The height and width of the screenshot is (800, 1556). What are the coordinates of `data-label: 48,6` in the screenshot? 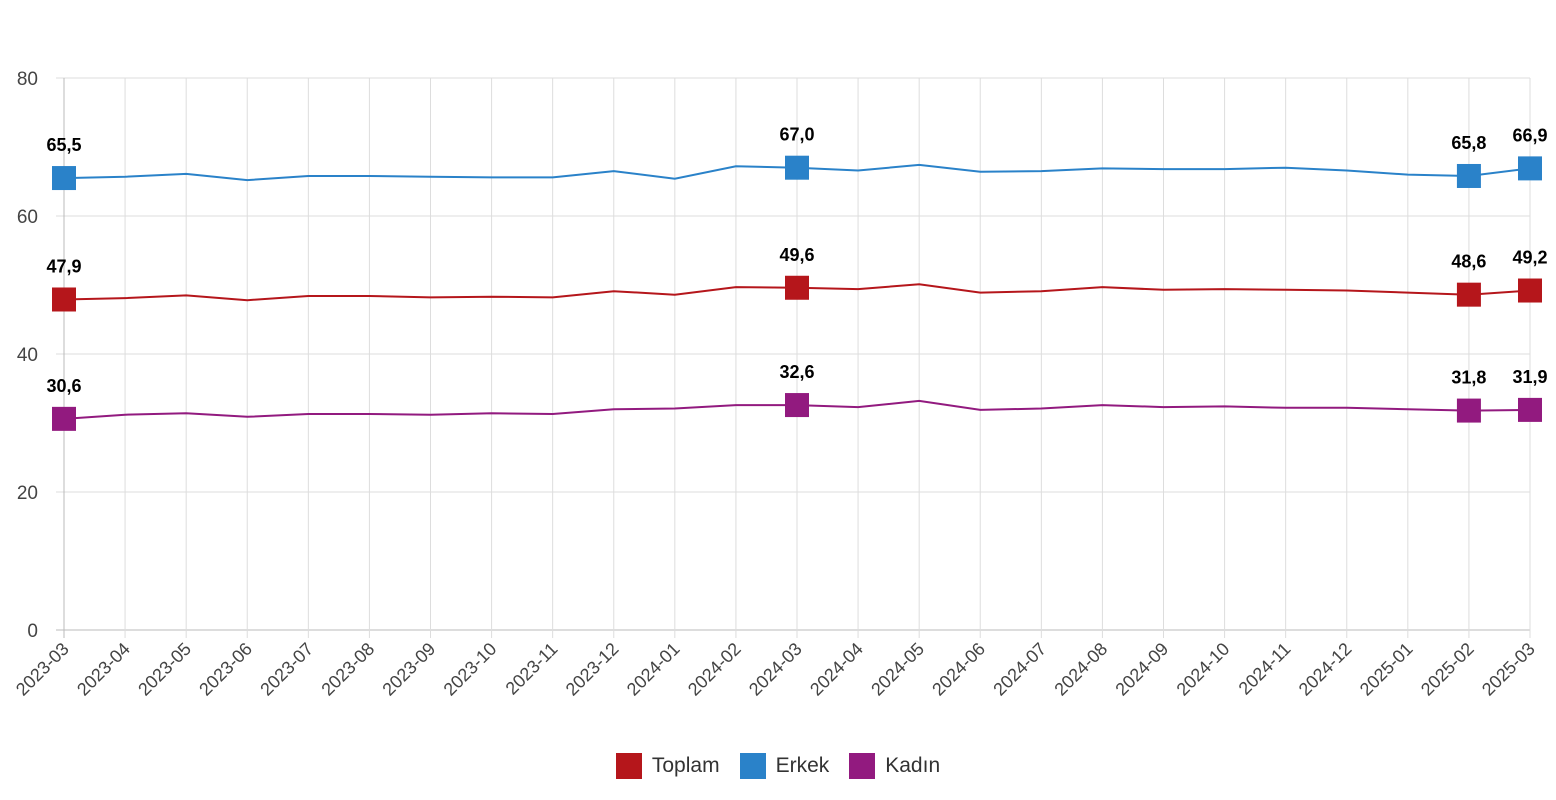 It's located at (1468, 262).